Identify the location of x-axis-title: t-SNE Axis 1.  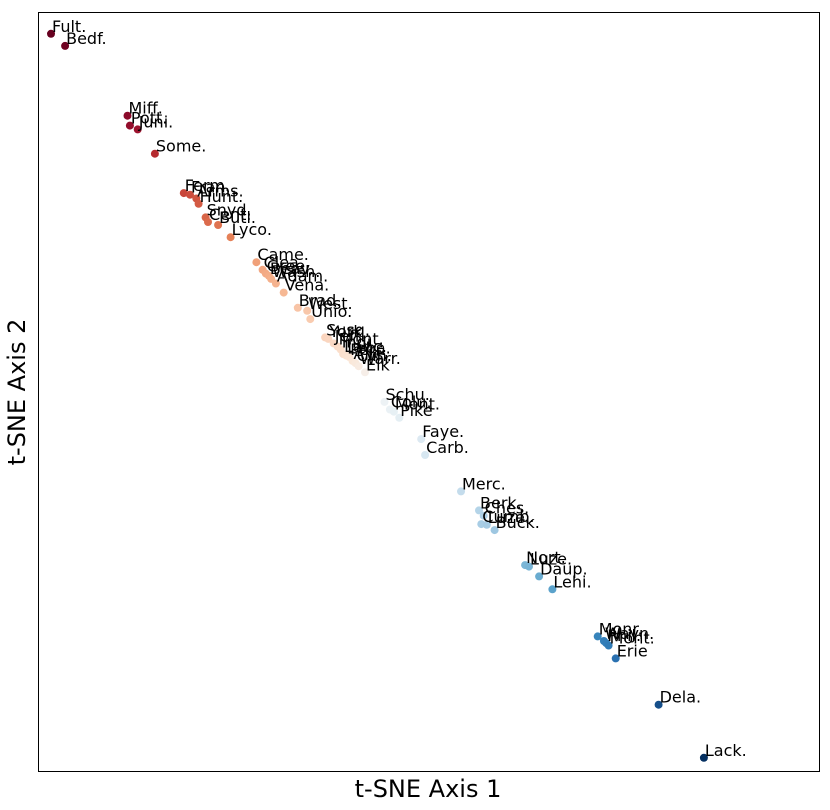
(428, 789).